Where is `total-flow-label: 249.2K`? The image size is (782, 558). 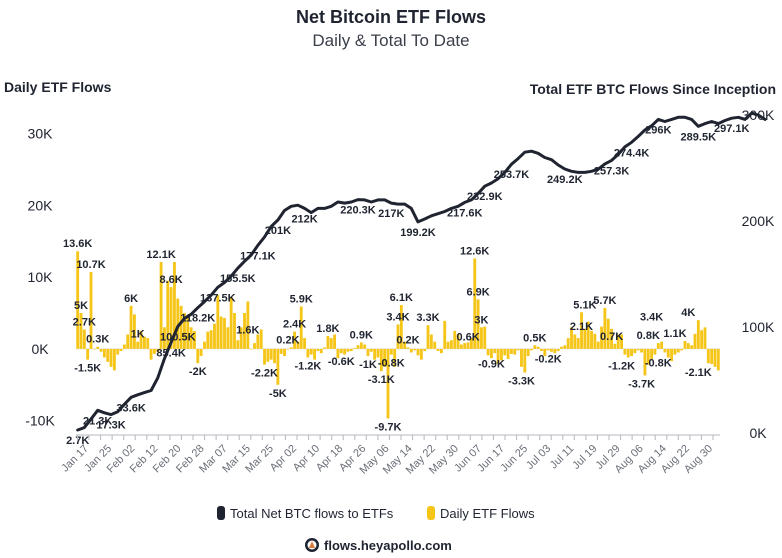 total-flow-label: 249.2K is located at coordinates (565, 180).